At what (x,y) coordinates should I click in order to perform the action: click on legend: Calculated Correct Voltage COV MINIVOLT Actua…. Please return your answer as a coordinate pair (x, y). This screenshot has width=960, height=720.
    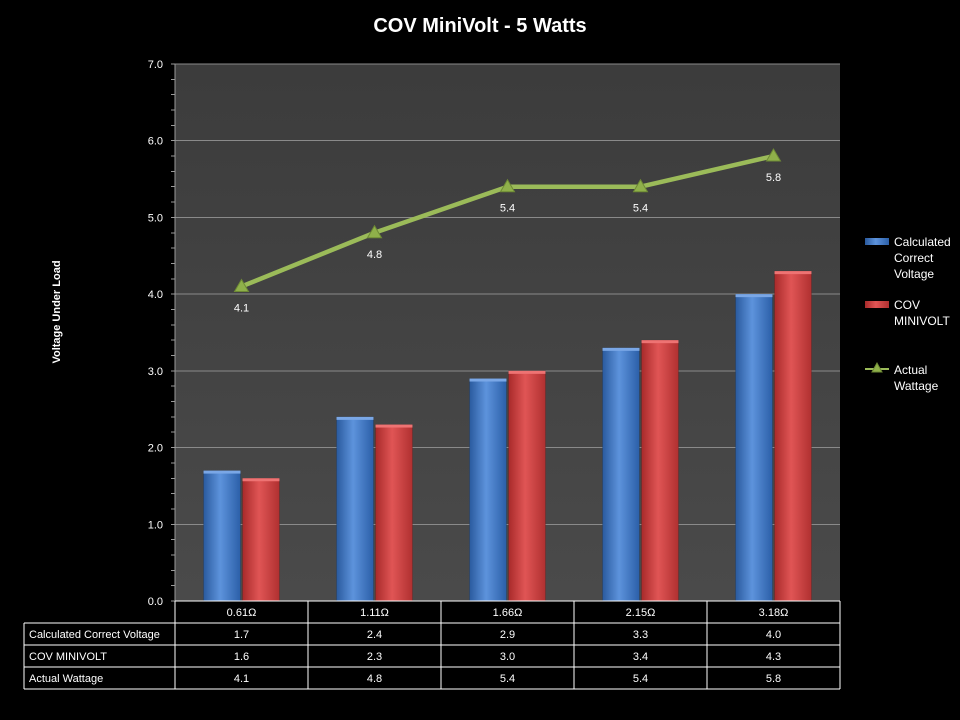
    Looking at the image, I should click on (908, 314).